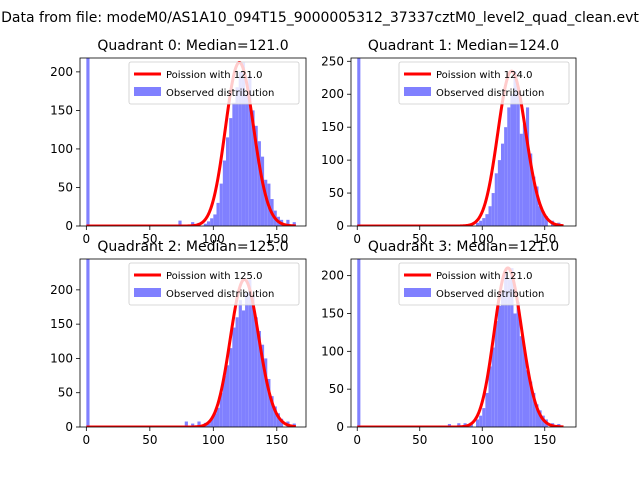  I want to click on legend-poisson-label: Poission with 125.0, so click(214, 276).